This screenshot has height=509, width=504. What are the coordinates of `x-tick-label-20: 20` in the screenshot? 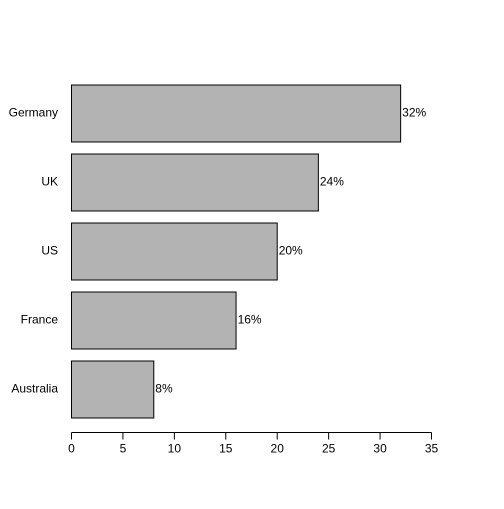 It's located at (278, 449).